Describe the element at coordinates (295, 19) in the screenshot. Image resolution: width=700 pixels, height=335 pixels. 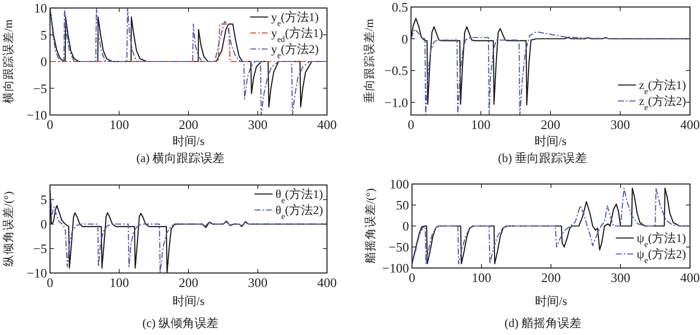
I see `legend-label: y$_{e}$(方法1)` at that location.